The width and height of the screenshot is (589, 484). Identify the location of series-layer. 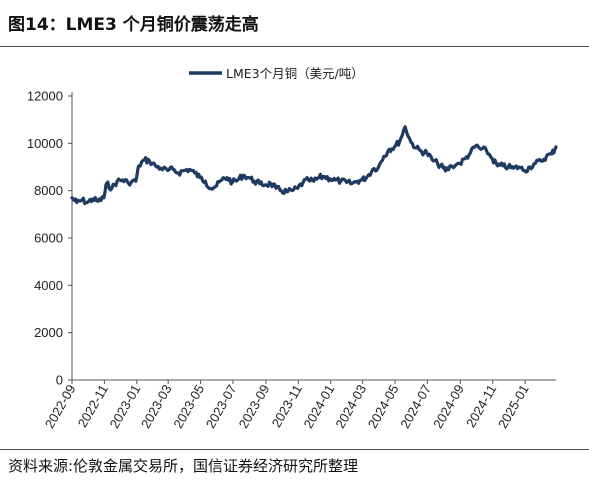
(314, 165).